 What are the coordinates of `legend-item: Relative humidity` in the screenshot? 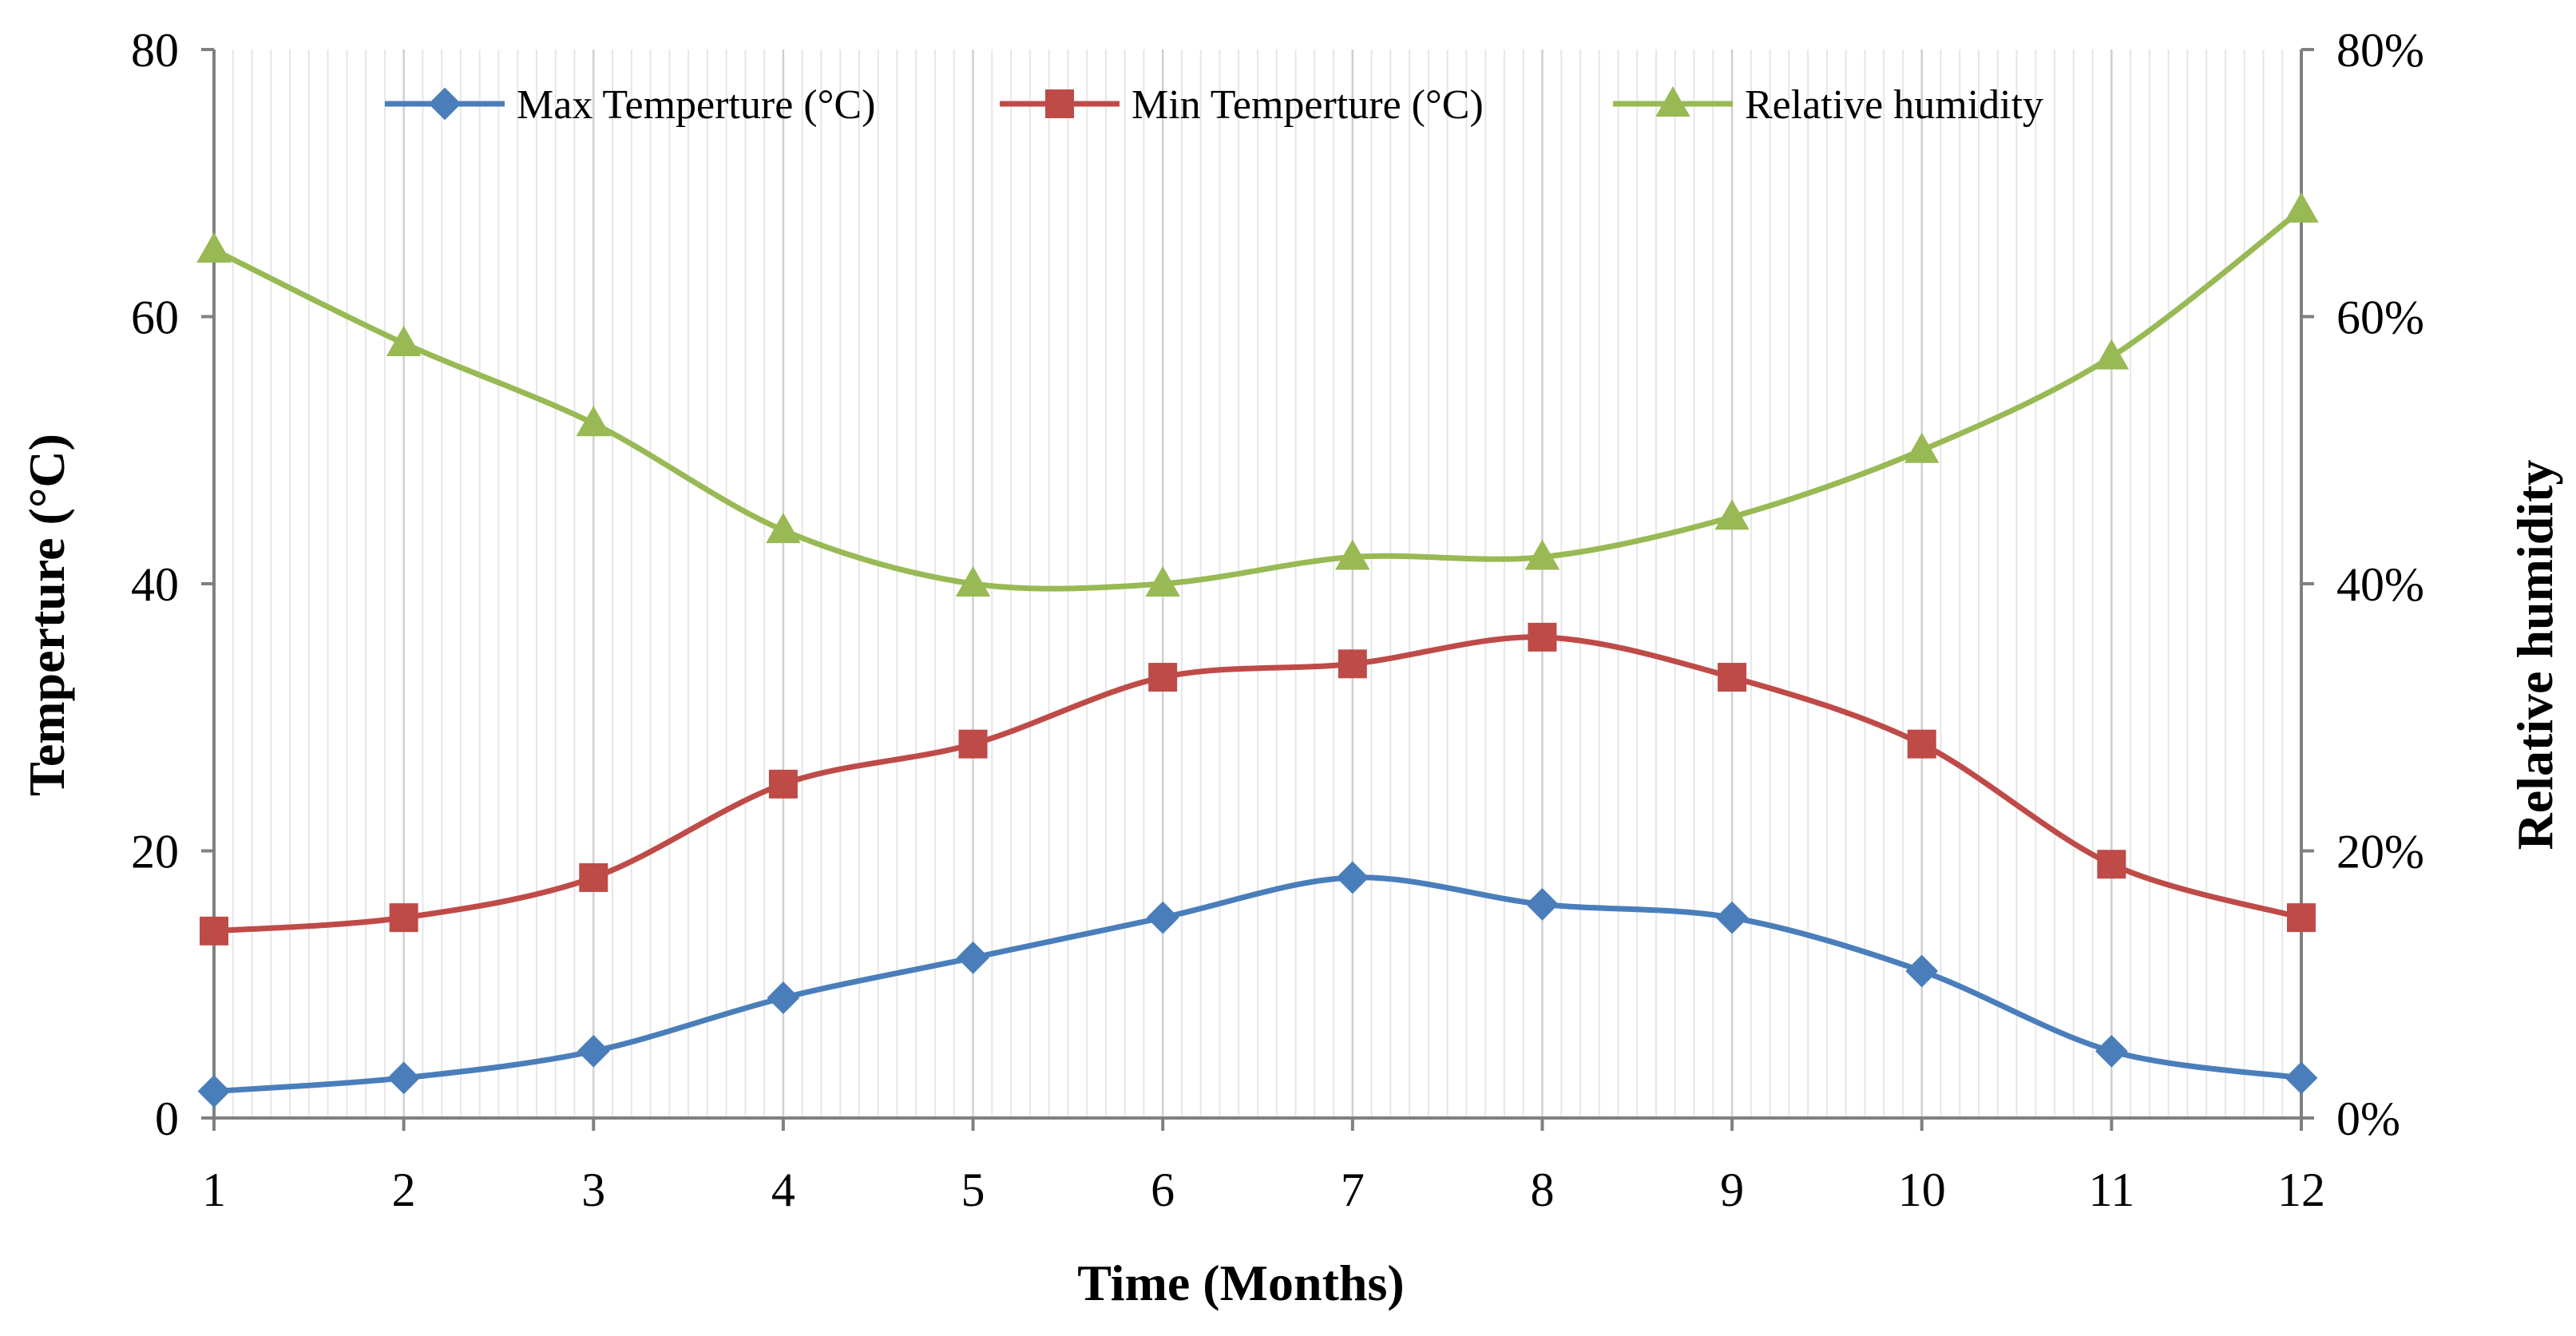 It's located at (1828, 105).